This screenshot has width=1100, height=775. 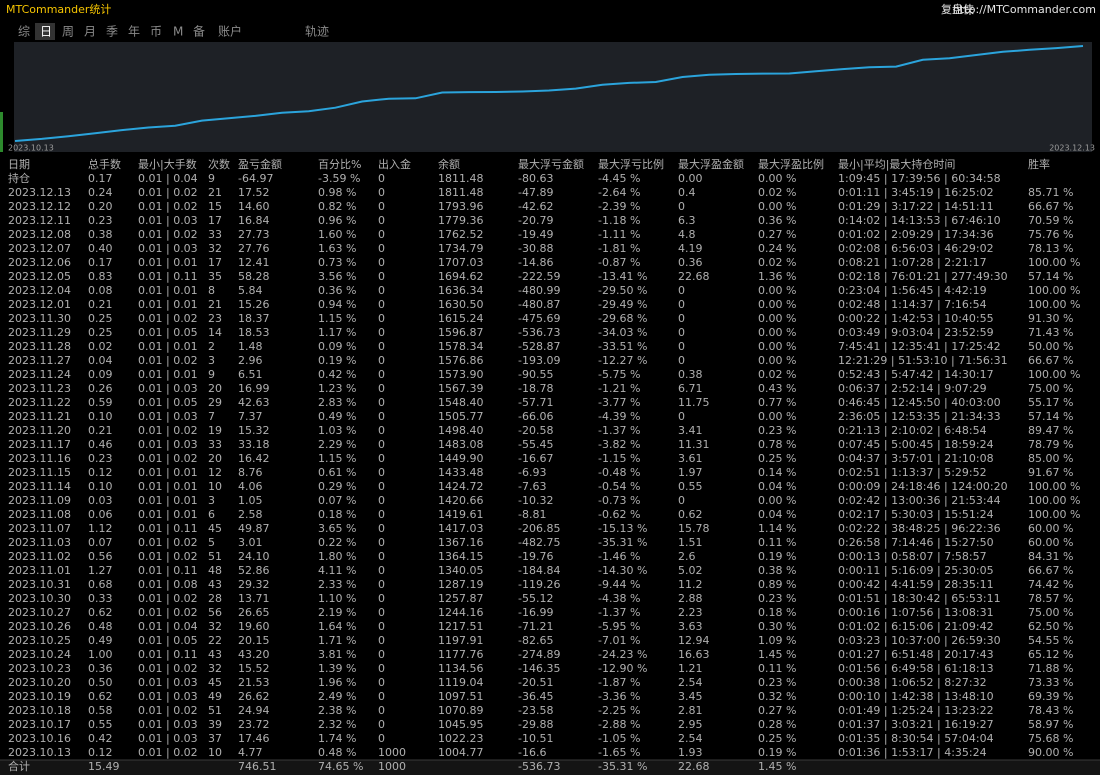 I want to click on cell: 1636.34, so click(x=461, y=290).